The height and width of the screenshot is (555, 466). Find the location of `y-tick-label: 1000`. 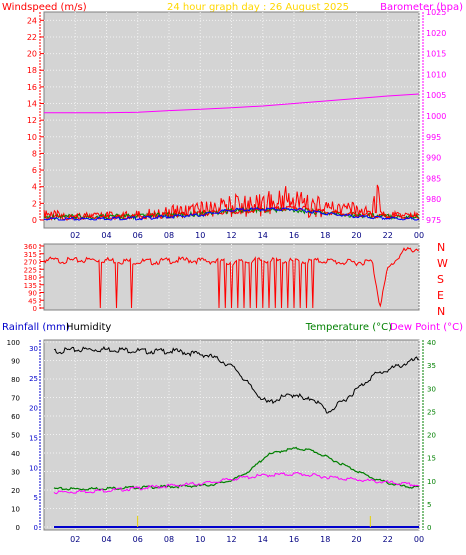

y-tick-label: 1000 is located at coordinates (436, 116).